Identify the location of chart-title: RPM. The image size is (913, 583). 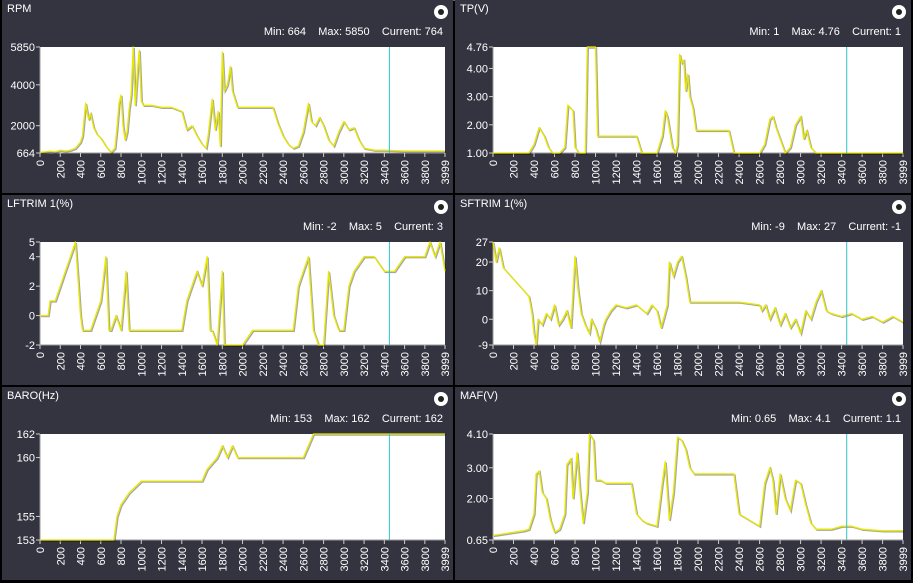
(19, 9).